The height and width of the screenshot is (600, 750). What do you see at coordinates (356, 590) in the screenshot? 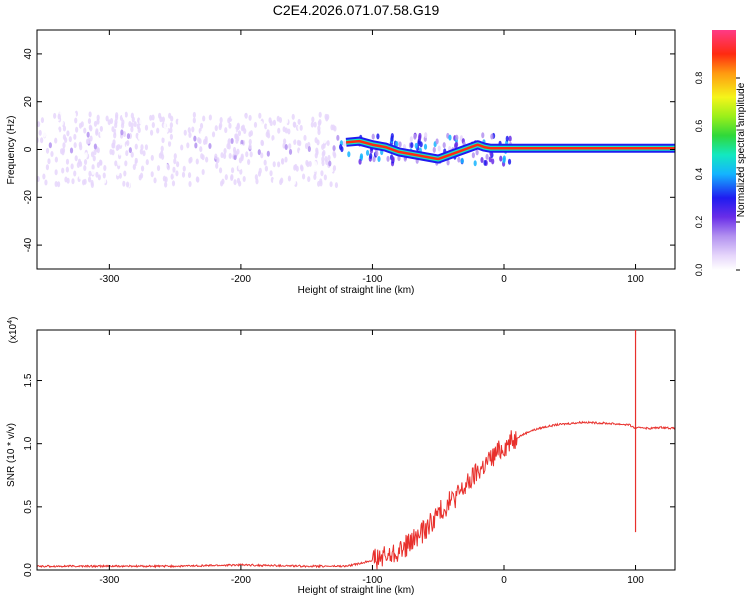
I see `snr-x-label: Height of straight line (km)` at bounding box center [356, 590].